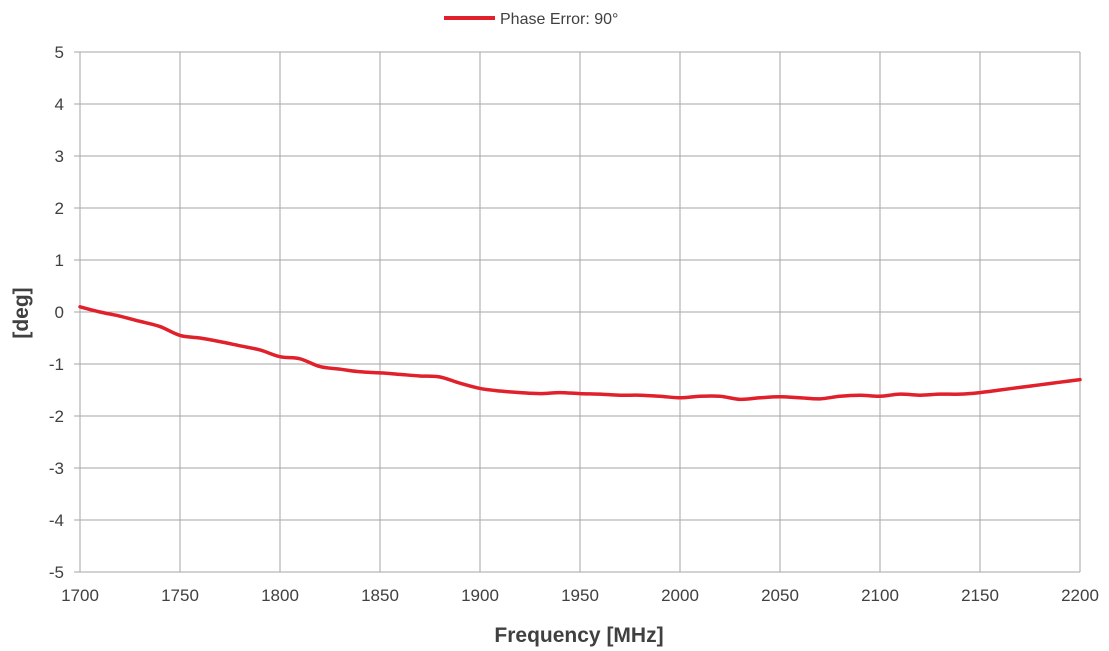 Image resolution: width=1109 pixels, height=651 pixels. Describe the element at coordinates (56, 520) in the screenshot. I see `y-tick-label: -4` at that location.